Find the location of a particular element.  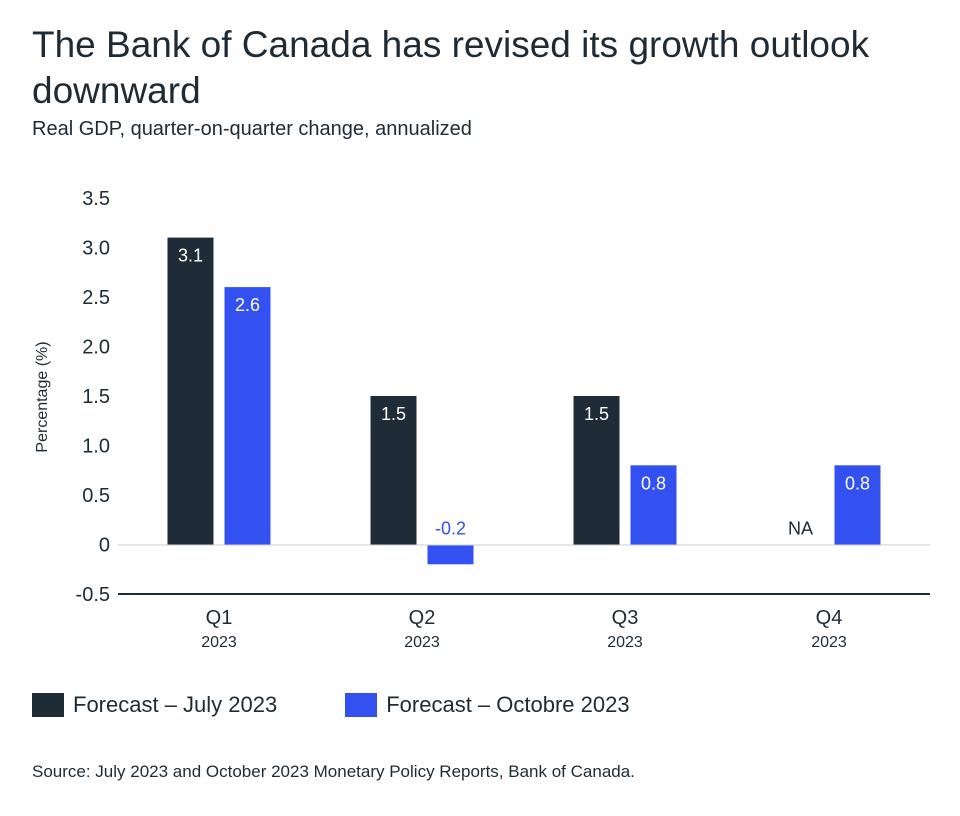

y-tick-label: 0.5 is located at coordinates (96, 496).